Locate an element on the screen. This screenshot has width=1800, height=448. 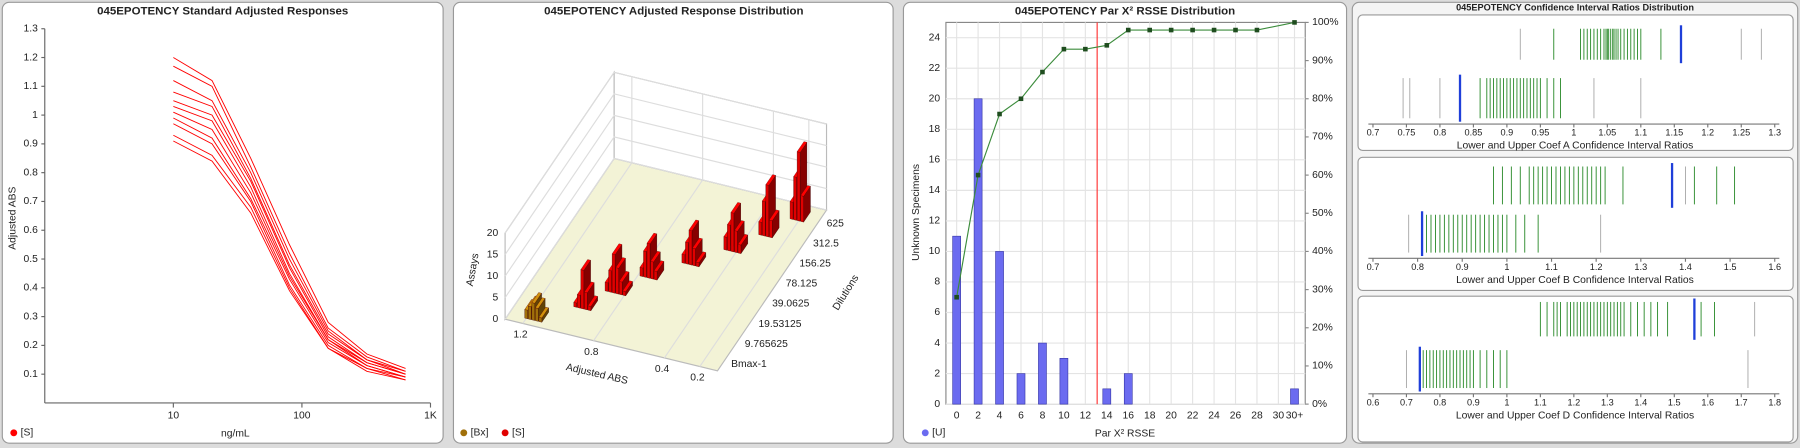
y2-tick-label: 90% is located at coordinates (1322, 60).